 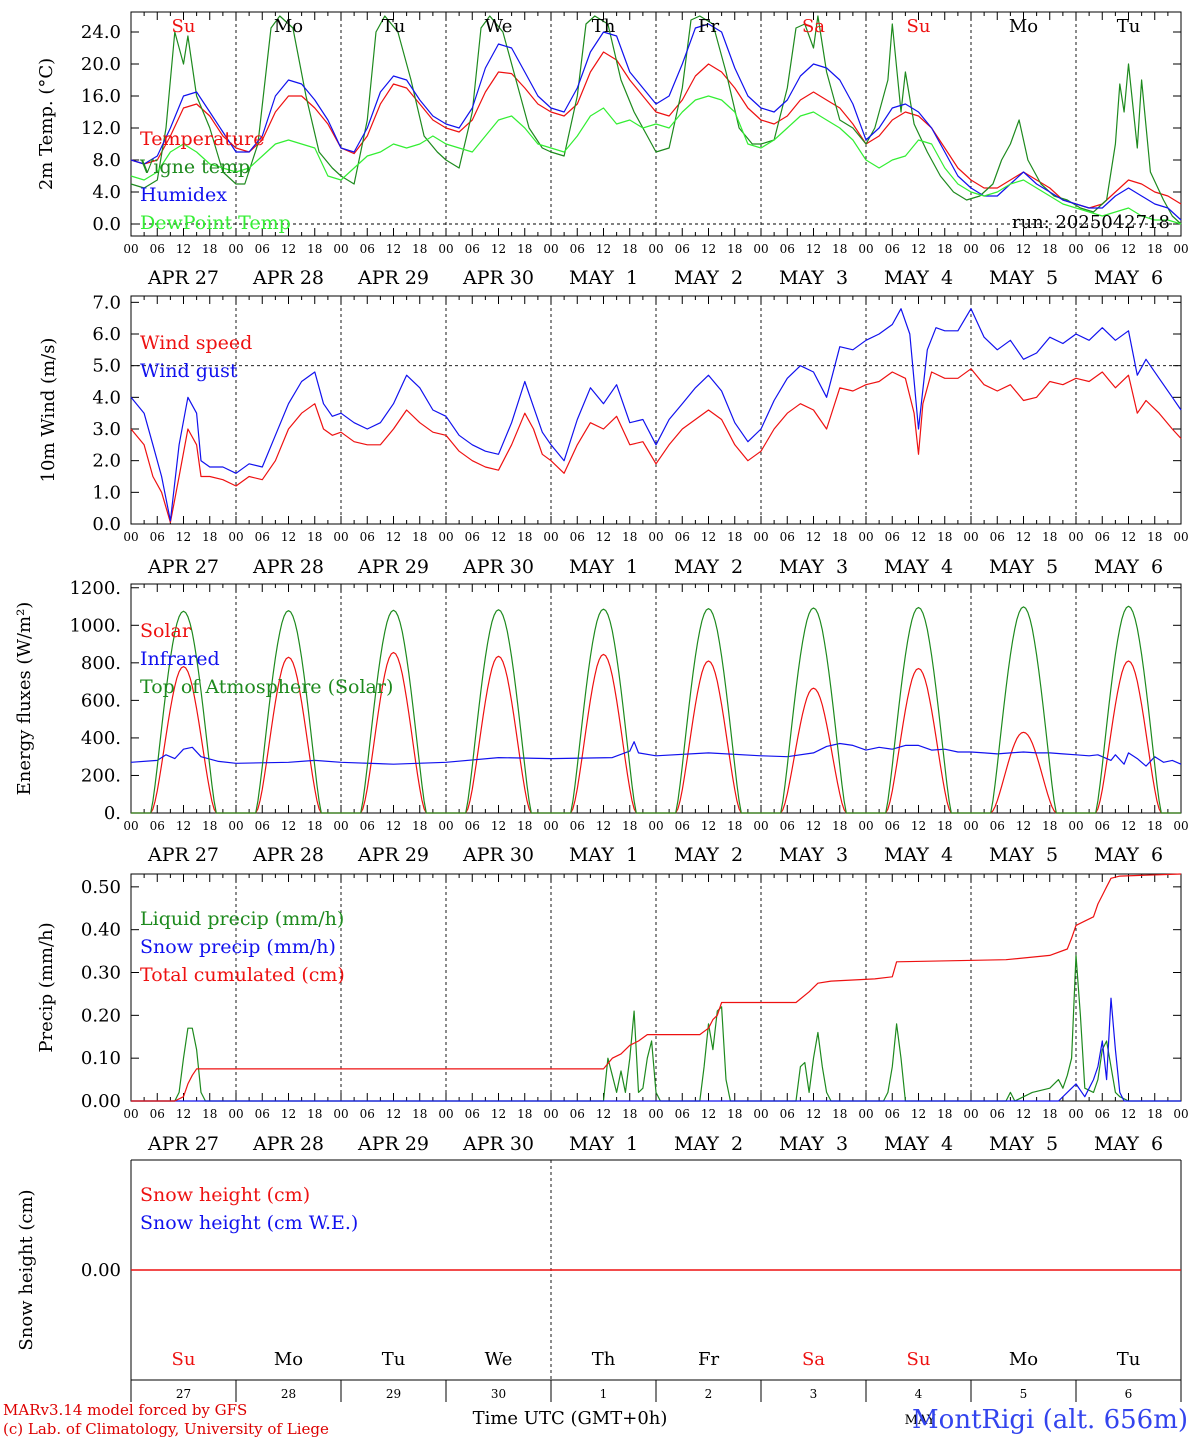 I want to click on y-tick-label: 0.40, so click(x=101, y=930).